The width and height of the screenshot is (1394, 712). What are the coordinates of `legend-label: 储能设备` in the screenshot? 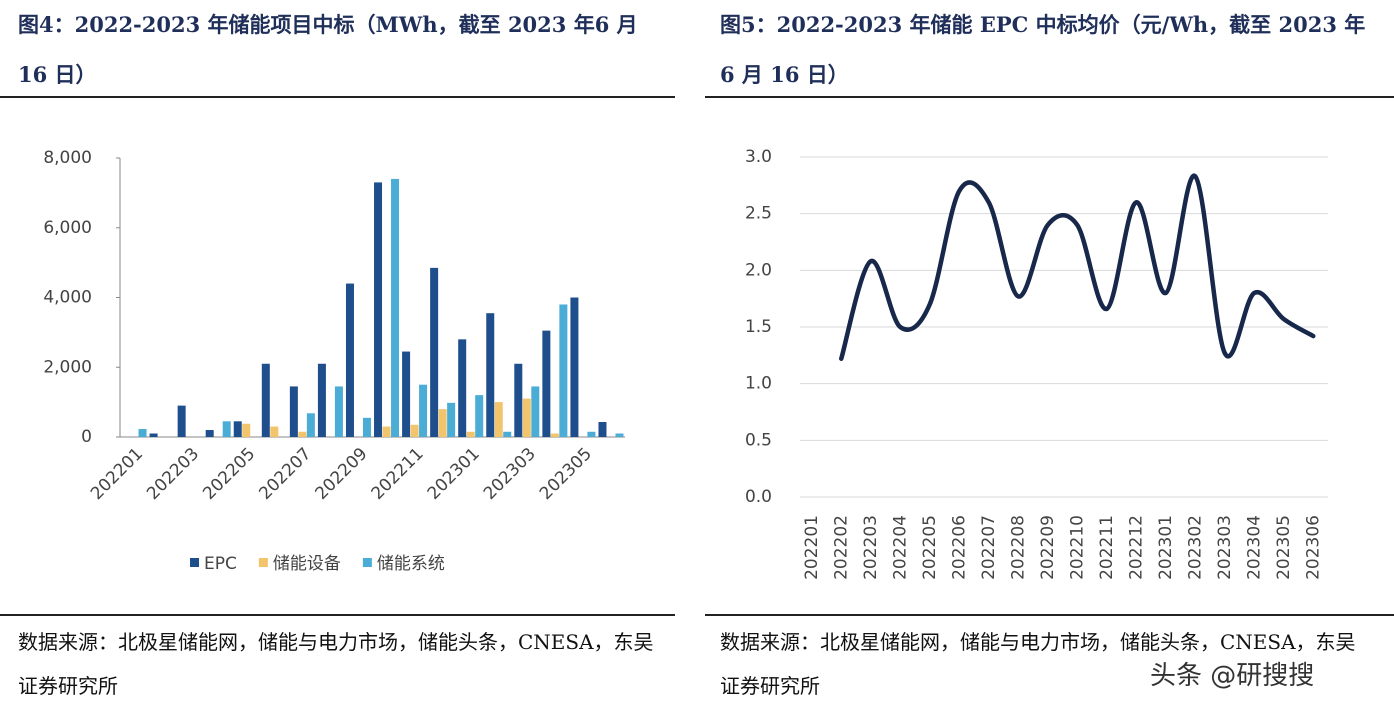 It's located at (307, 564).